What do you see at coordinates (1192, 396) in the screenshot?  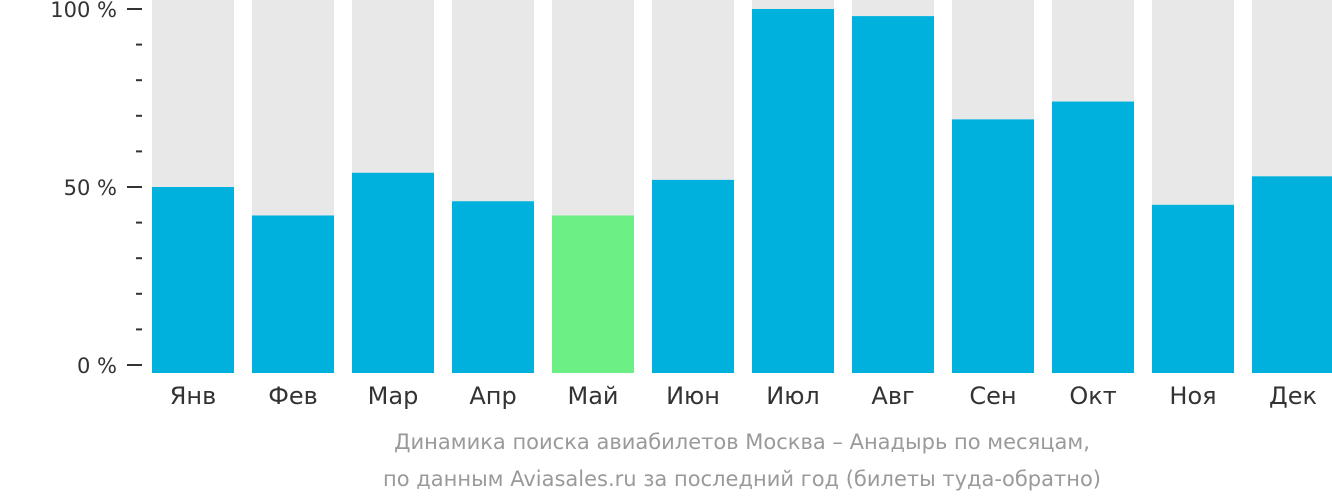 I see `category-label: Ноя` at bounding box center [1192, 396].